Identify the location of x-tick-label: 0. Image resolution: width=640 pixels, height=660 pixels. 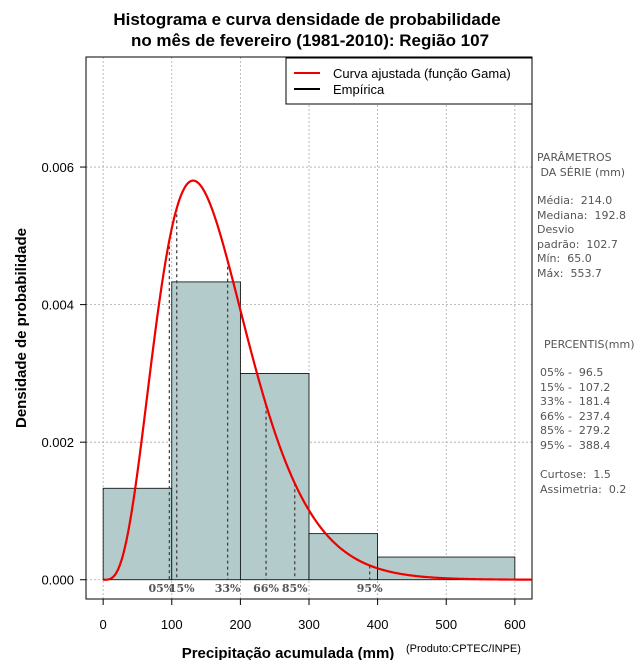
(103, 624).